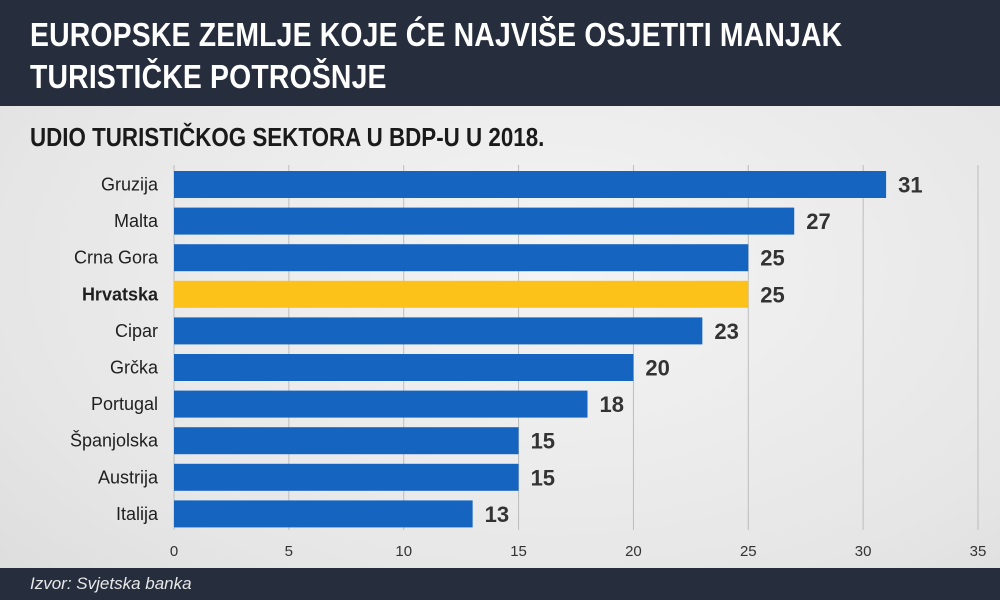 This screenshot has width=1000, height=600. What do you see at coordinates (403, 551) in the screenshot?
I see `x-tick-label: 10` at bounding box center [403, 551].